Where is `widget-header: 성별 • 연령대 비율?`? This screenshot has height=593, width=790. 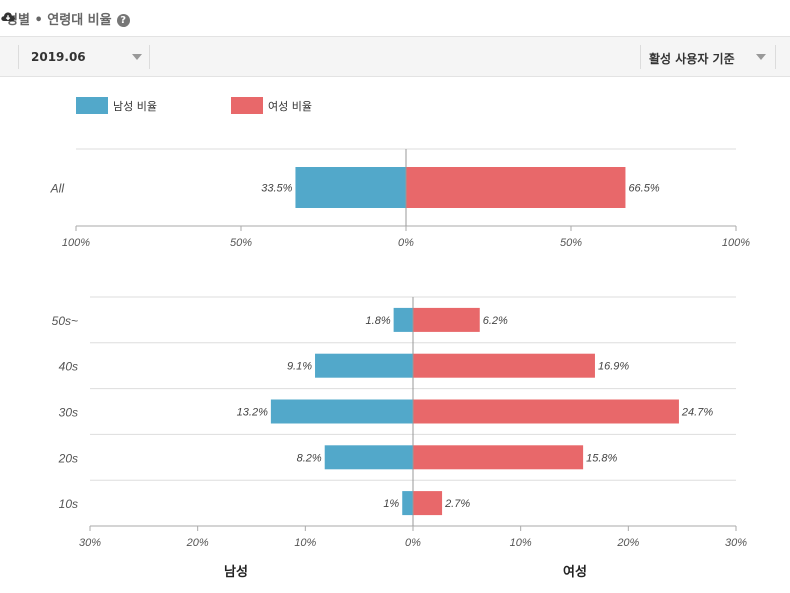 widget-header: 성별 • 연령대 비율? is located at coordinates (395, 18).